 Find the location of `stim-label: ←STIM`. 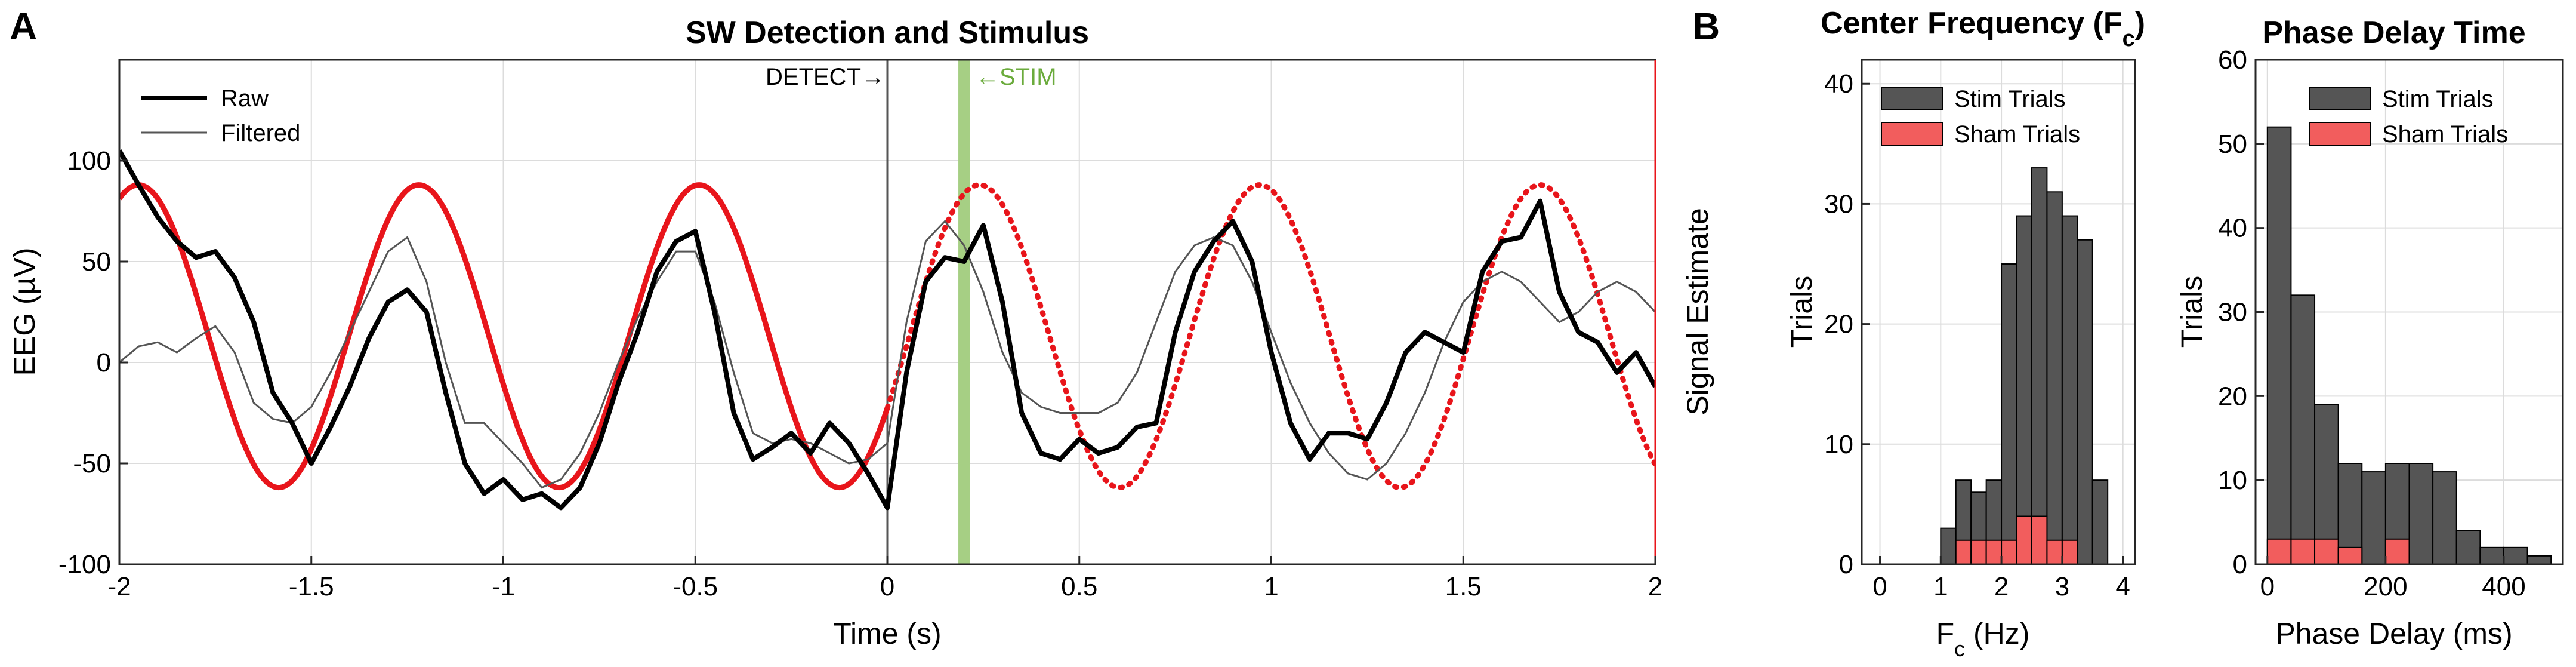

stim-label: ←STIM is located at coordinates (1017, 77).